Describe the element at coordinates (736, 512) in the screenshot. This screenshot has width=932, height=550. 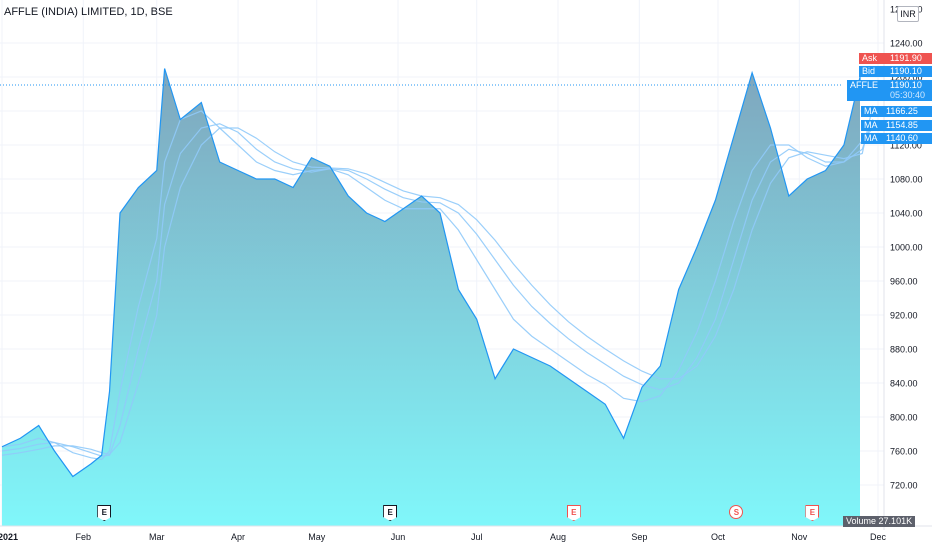
I see `split-icon: S` at that location.